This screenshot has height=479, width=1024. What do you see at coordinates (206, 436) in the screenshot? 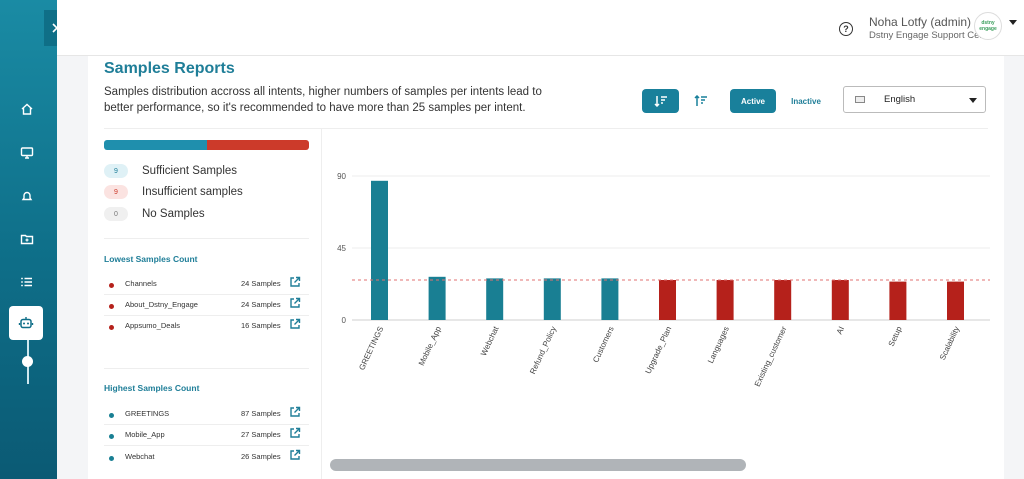
I see `list-item: Mobile_App 27 Samples` at bounding box center [206, 436].